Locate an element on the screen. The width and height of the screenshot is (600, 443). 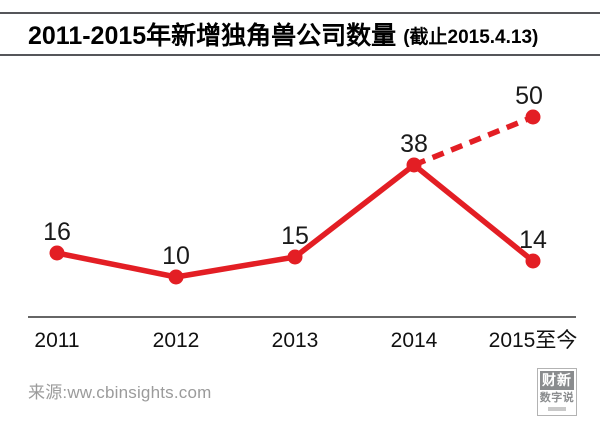
value-label-38: 38 is located at coordinates (414, 144).